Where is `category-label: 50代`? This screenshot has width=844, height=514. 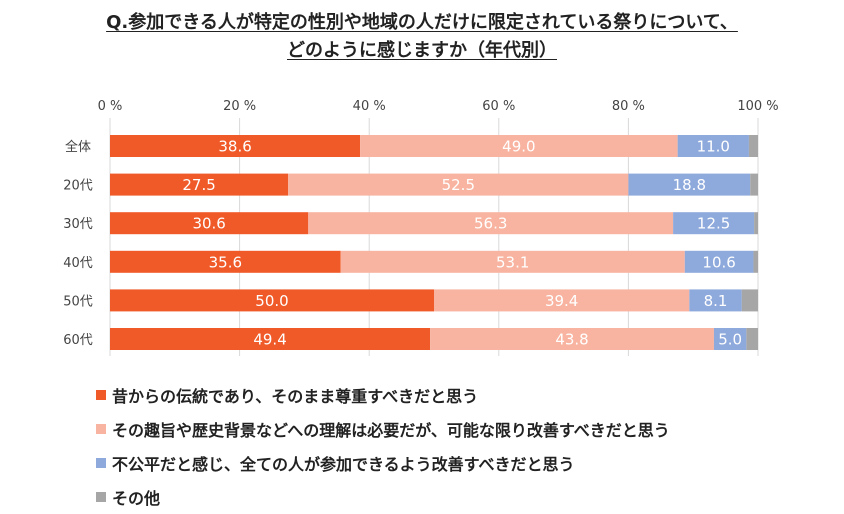
category-label: 50代 is located at coordinates (78, 301).